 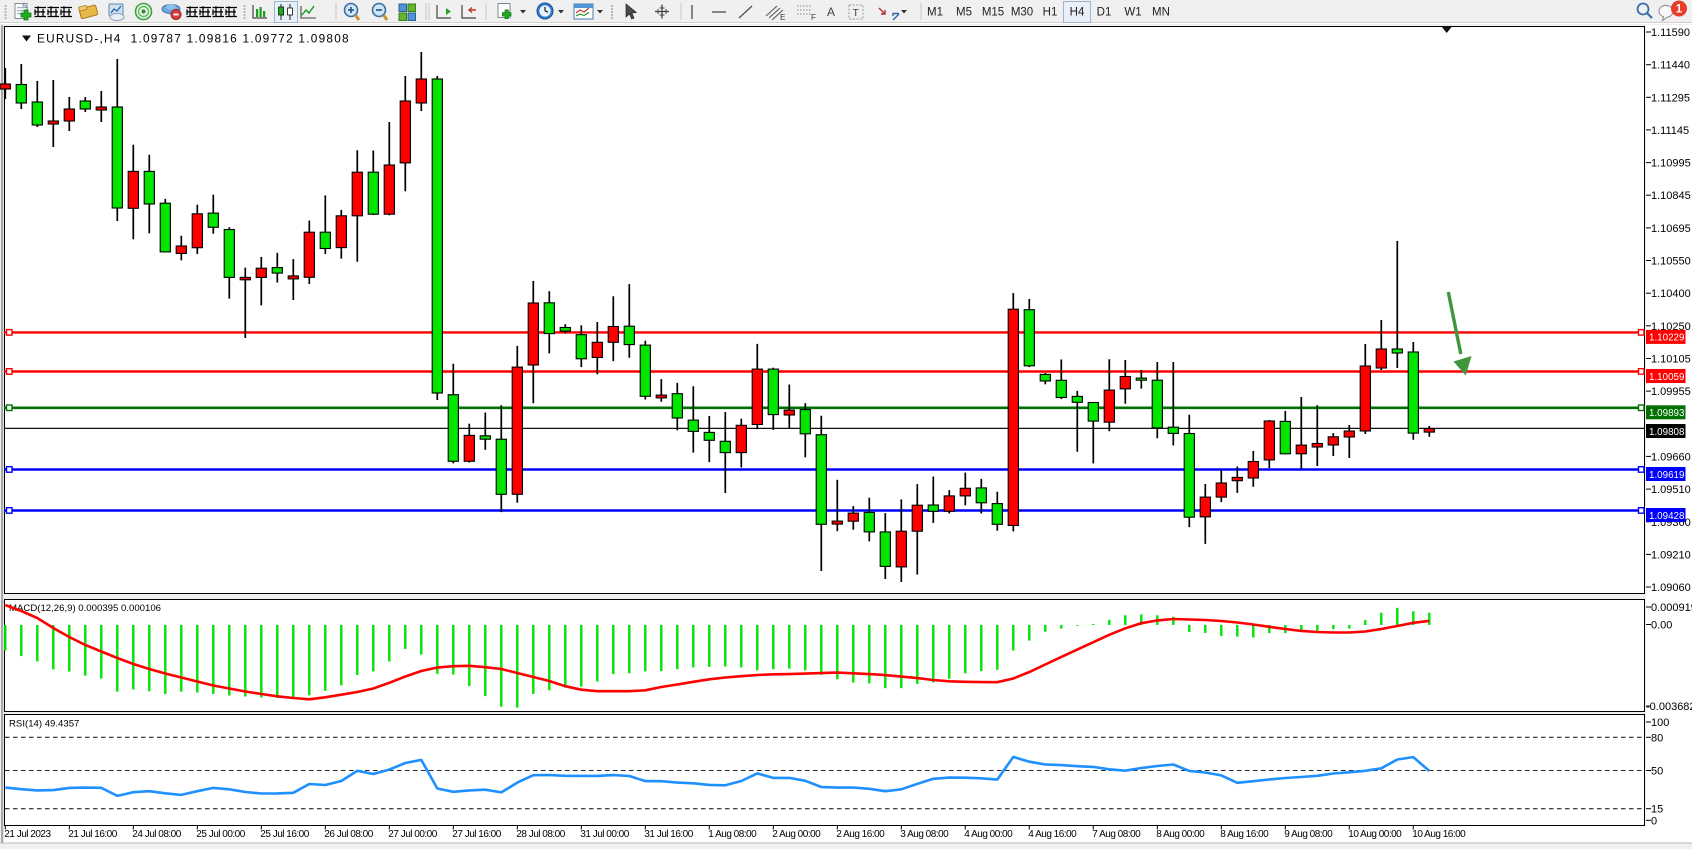 I want to click on svg-text: A, so click(x=831, y=12).